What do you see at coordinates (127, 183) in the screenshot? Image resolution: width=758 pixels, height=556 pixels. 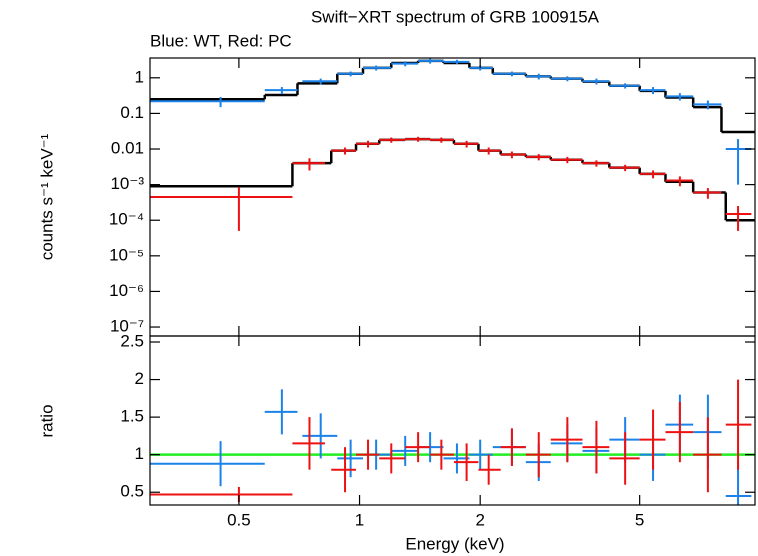 I see `y-tick-label: 10⁻³` at bounding box center [127, 183].